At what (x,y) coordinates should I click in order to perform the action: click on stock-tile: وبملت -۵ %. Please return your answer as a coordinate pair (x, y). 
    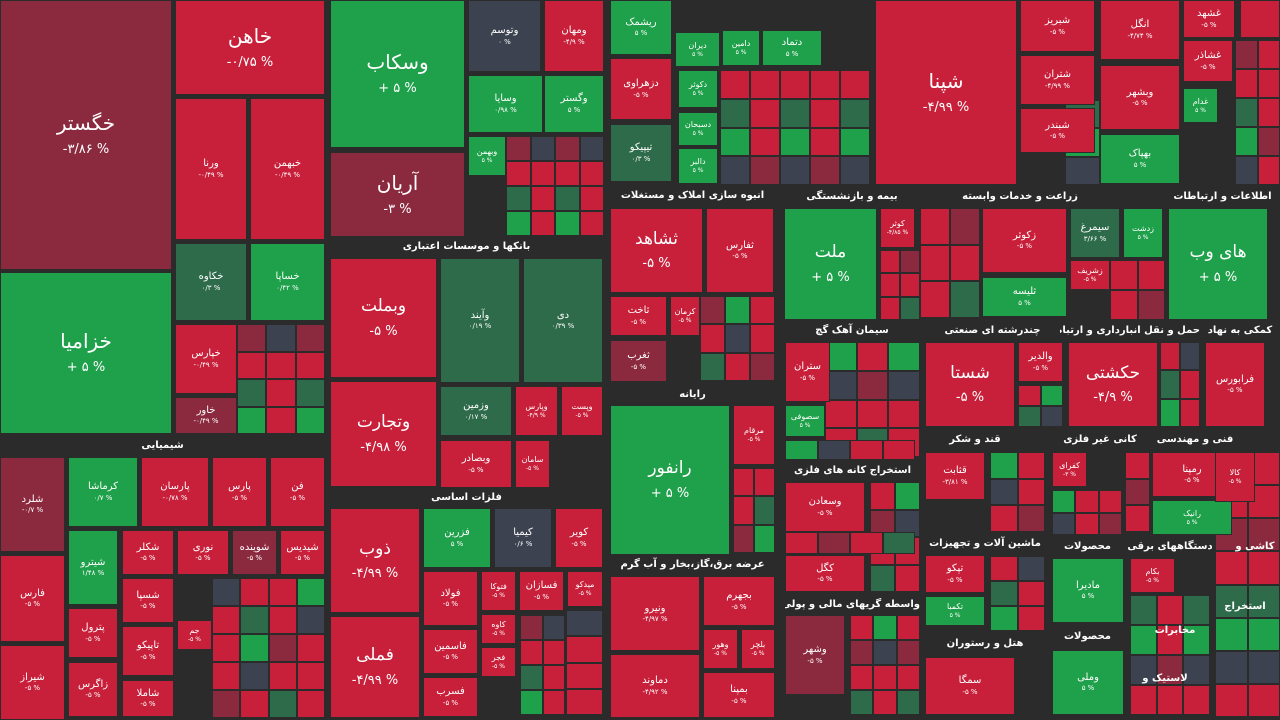
    Looking at the image, I should click on (383, 318).